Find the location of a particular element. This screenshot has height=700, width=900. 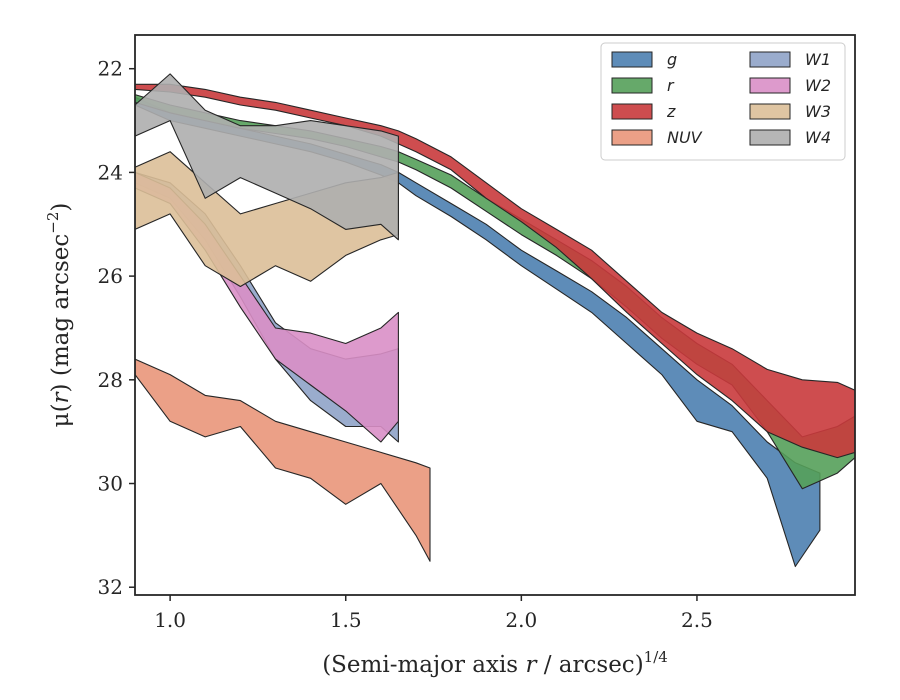

legend-label-g: g is located at coordinates (672, 59).